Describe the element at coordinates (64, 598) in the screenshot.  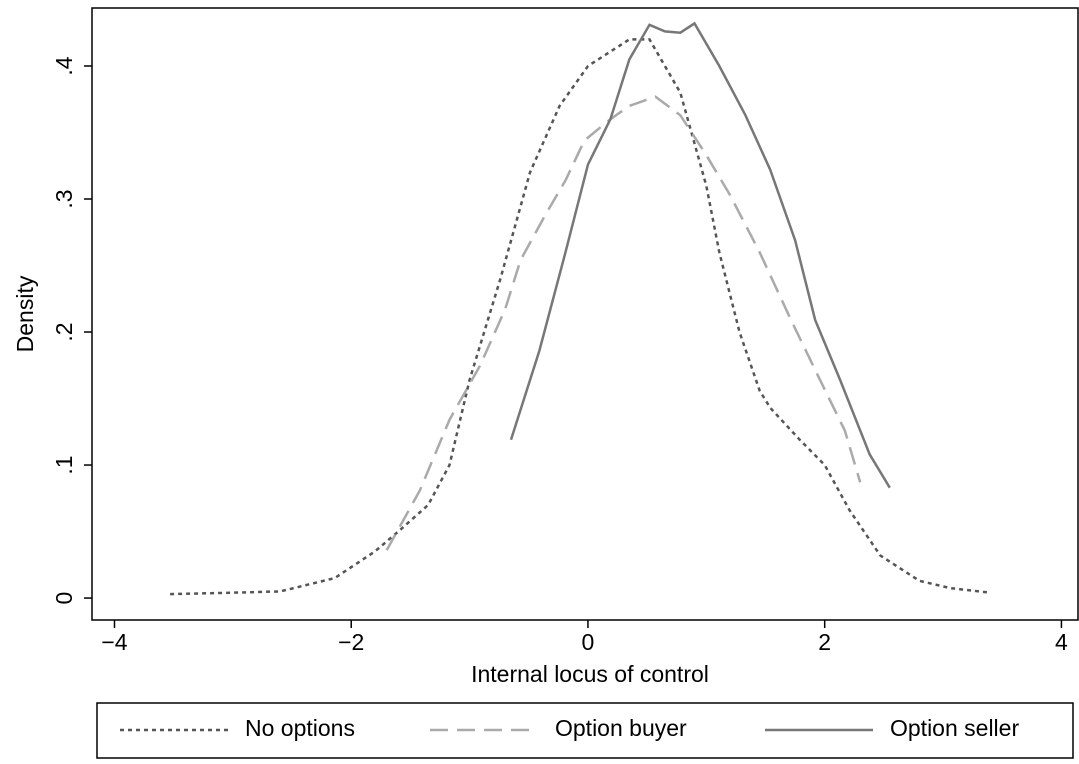
I see `y-tick-label: 0` at that location.